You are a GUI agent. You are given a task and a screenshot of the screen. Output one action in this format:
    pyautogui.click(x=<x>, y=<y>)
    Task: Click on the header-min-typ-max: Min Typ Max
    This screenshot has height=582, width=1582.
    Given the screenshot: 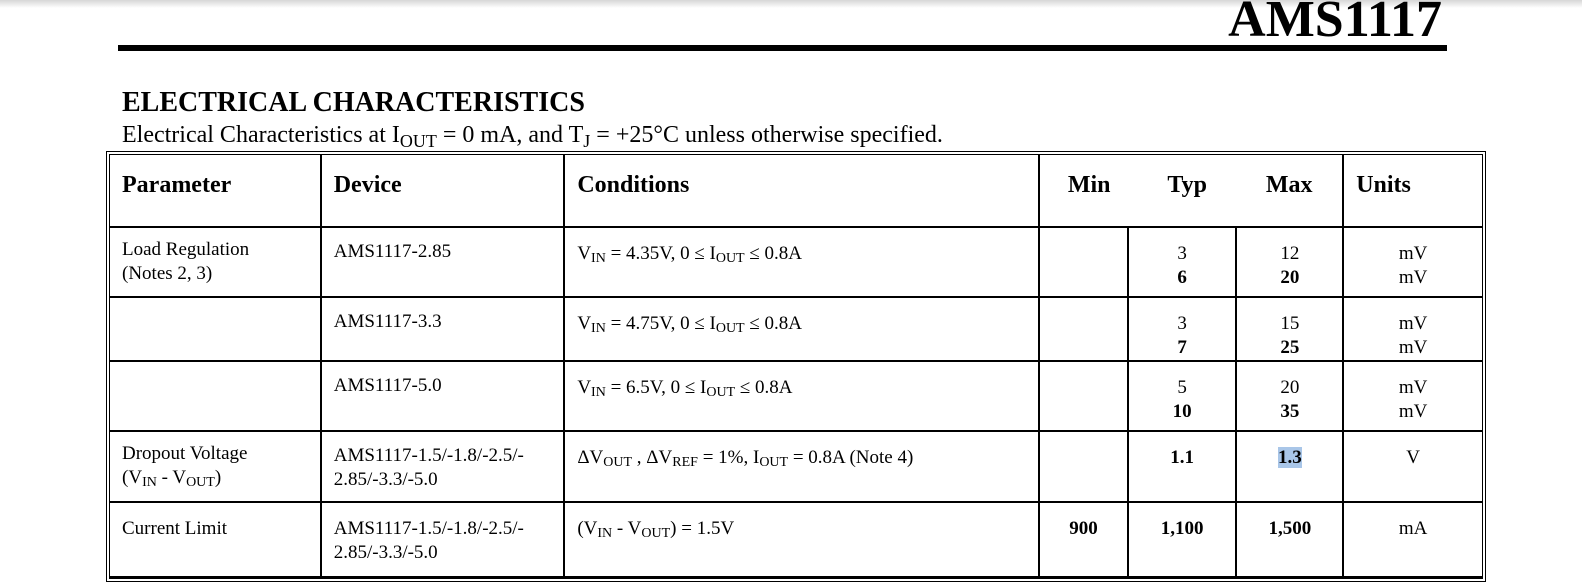 What is the action you would take?
    pyautogui.click(x=1192, y=191)
    